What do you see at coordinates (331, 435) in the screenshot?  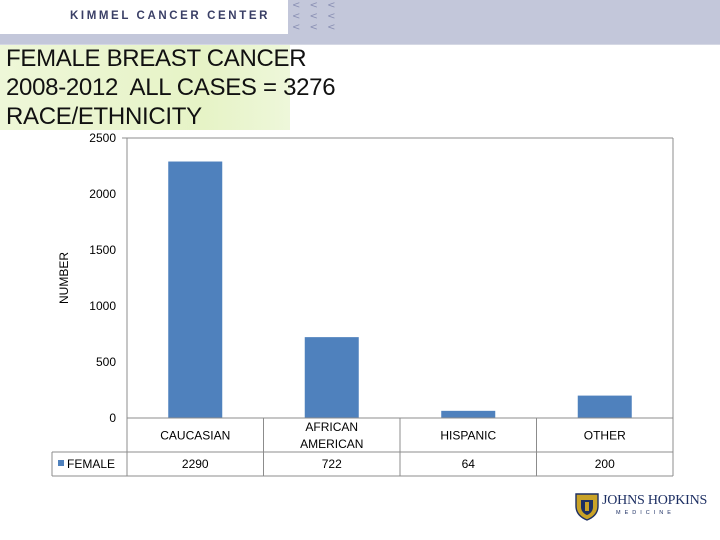 I see `category-label: AFRICAN AMERICAN` at bounding box center [331, 435].